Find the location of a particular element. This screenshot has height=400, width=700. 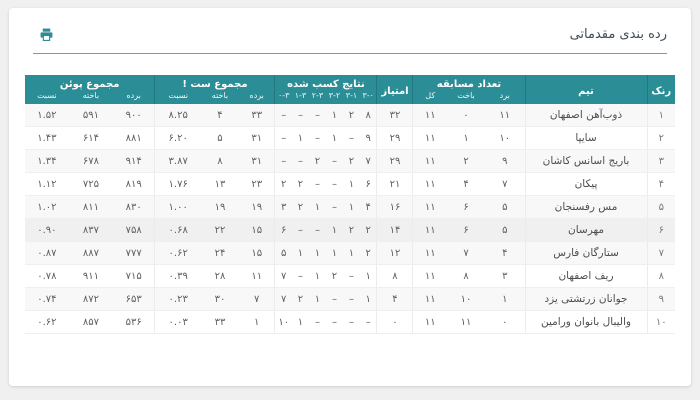

cell-loss: ۸ is located at coordinates (466, 276).